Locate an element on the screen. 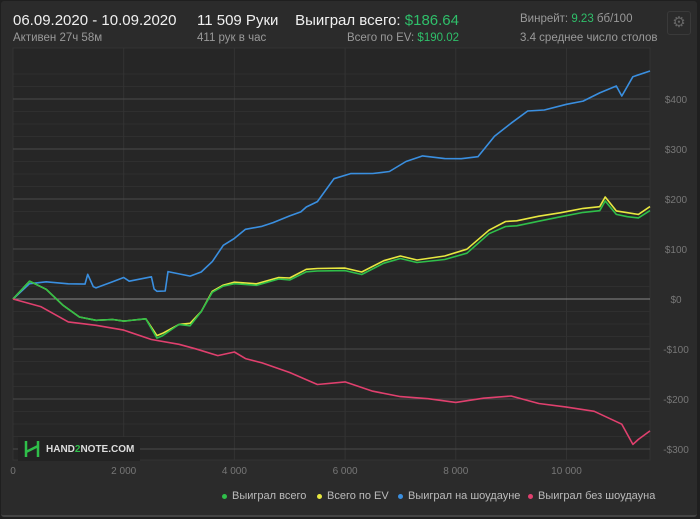 Image resolution: width=700 pixels, height=519 pixels. logo-text: HAND is located at coordinates (60, 449).